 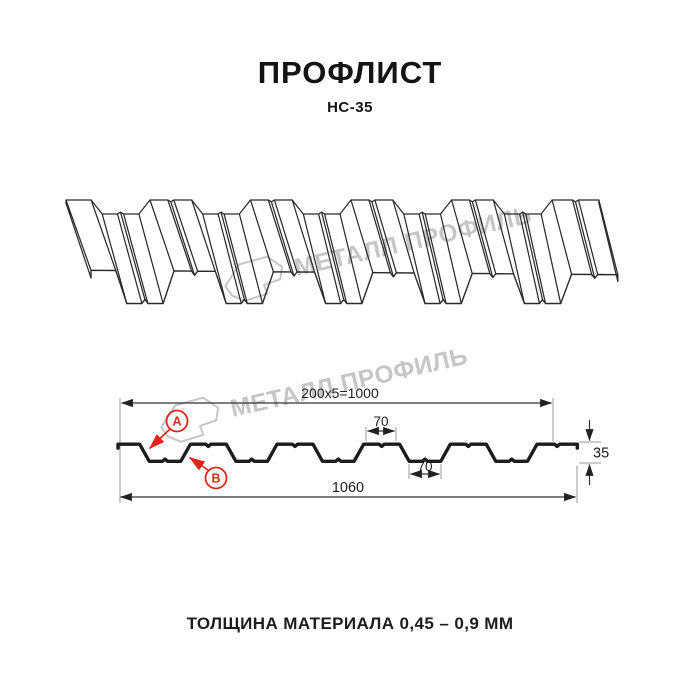 I want to click on perspective-drawing, so click(x=342, y=252).